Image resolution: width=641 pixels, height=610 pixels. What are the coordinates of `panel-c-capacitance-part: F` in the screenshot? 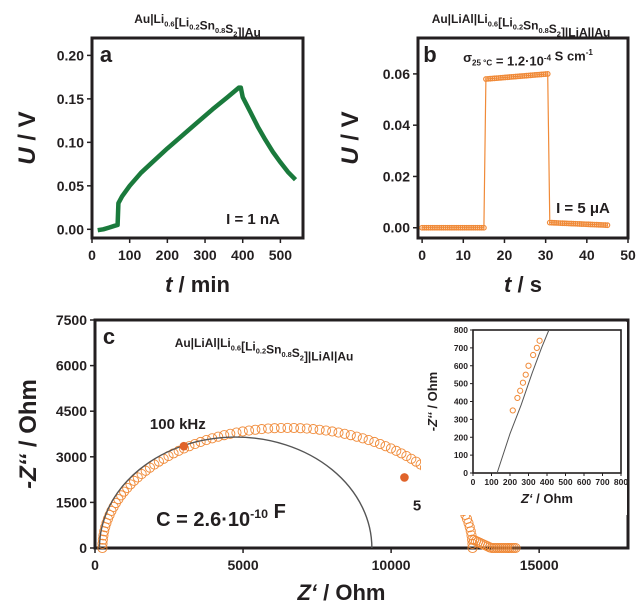 It's located at (277, 512).